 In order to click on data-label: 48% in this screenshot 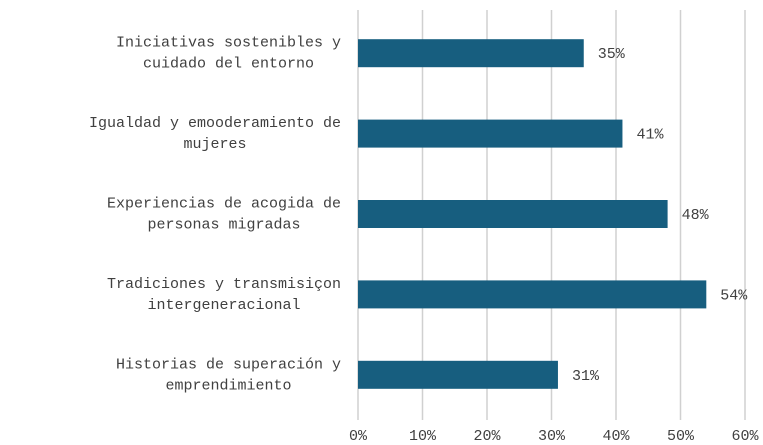, I will do `click(696, 215)`.